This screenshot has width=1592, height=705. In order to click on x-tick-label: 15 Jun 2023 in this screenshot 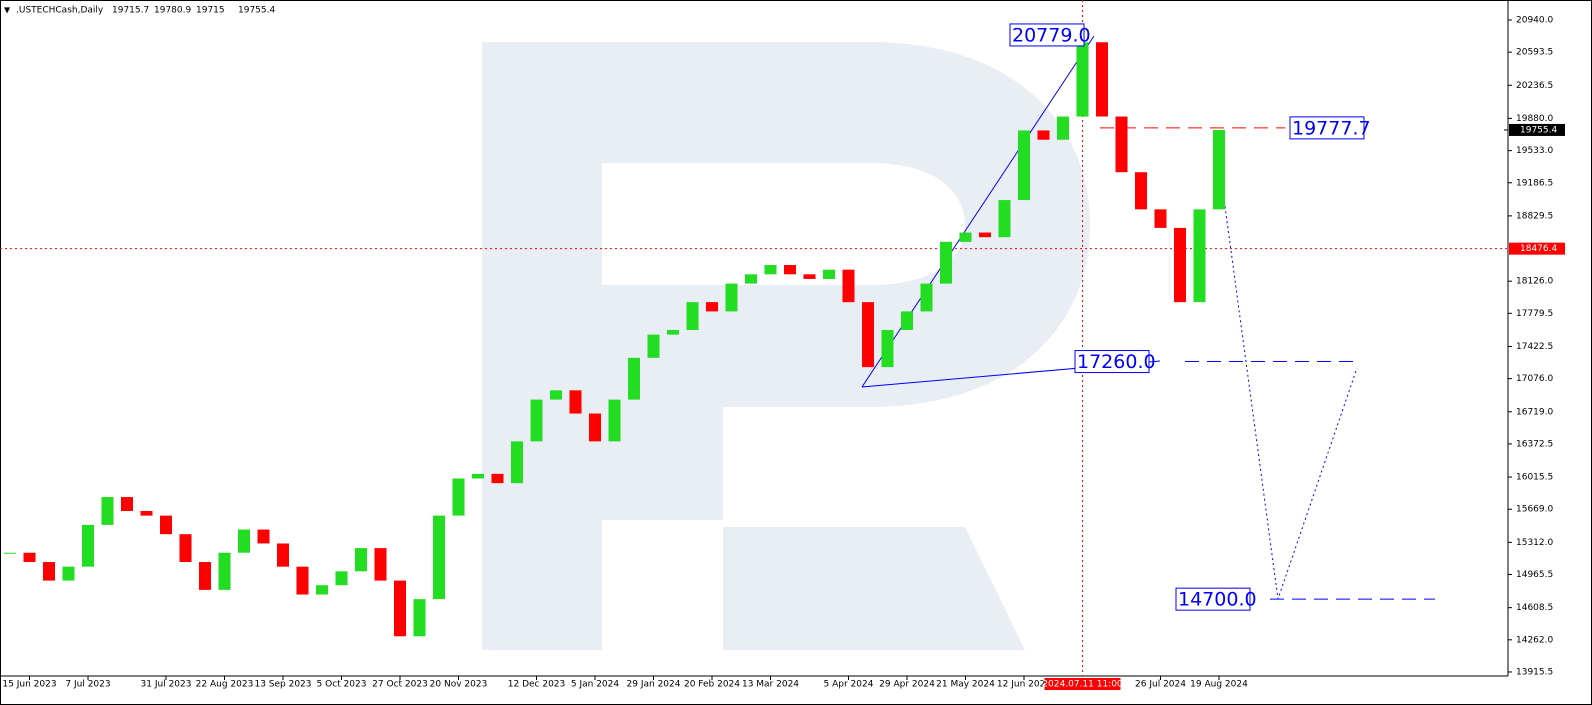, I will do `click(29, 685)`.